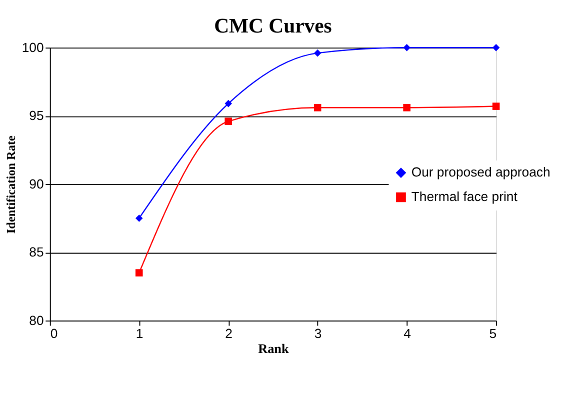 The height and width of the screenshot is (411, 561). I want to click on x-tick-label: 0, so click(54, 333).